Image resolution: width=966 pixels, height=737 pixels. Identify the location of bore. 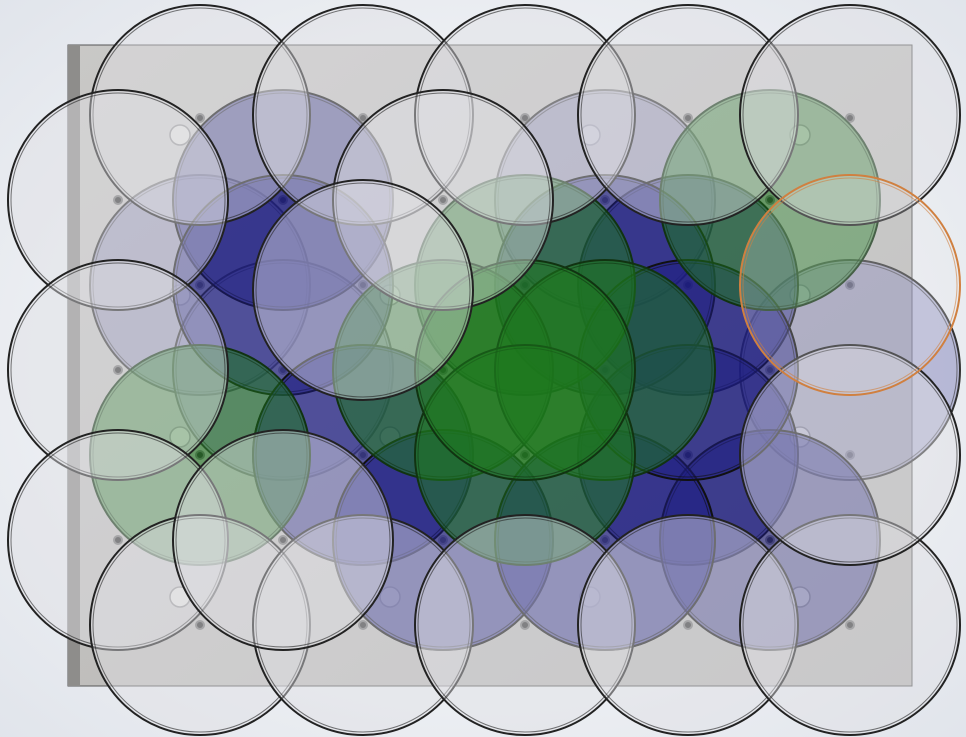
(180, 135).